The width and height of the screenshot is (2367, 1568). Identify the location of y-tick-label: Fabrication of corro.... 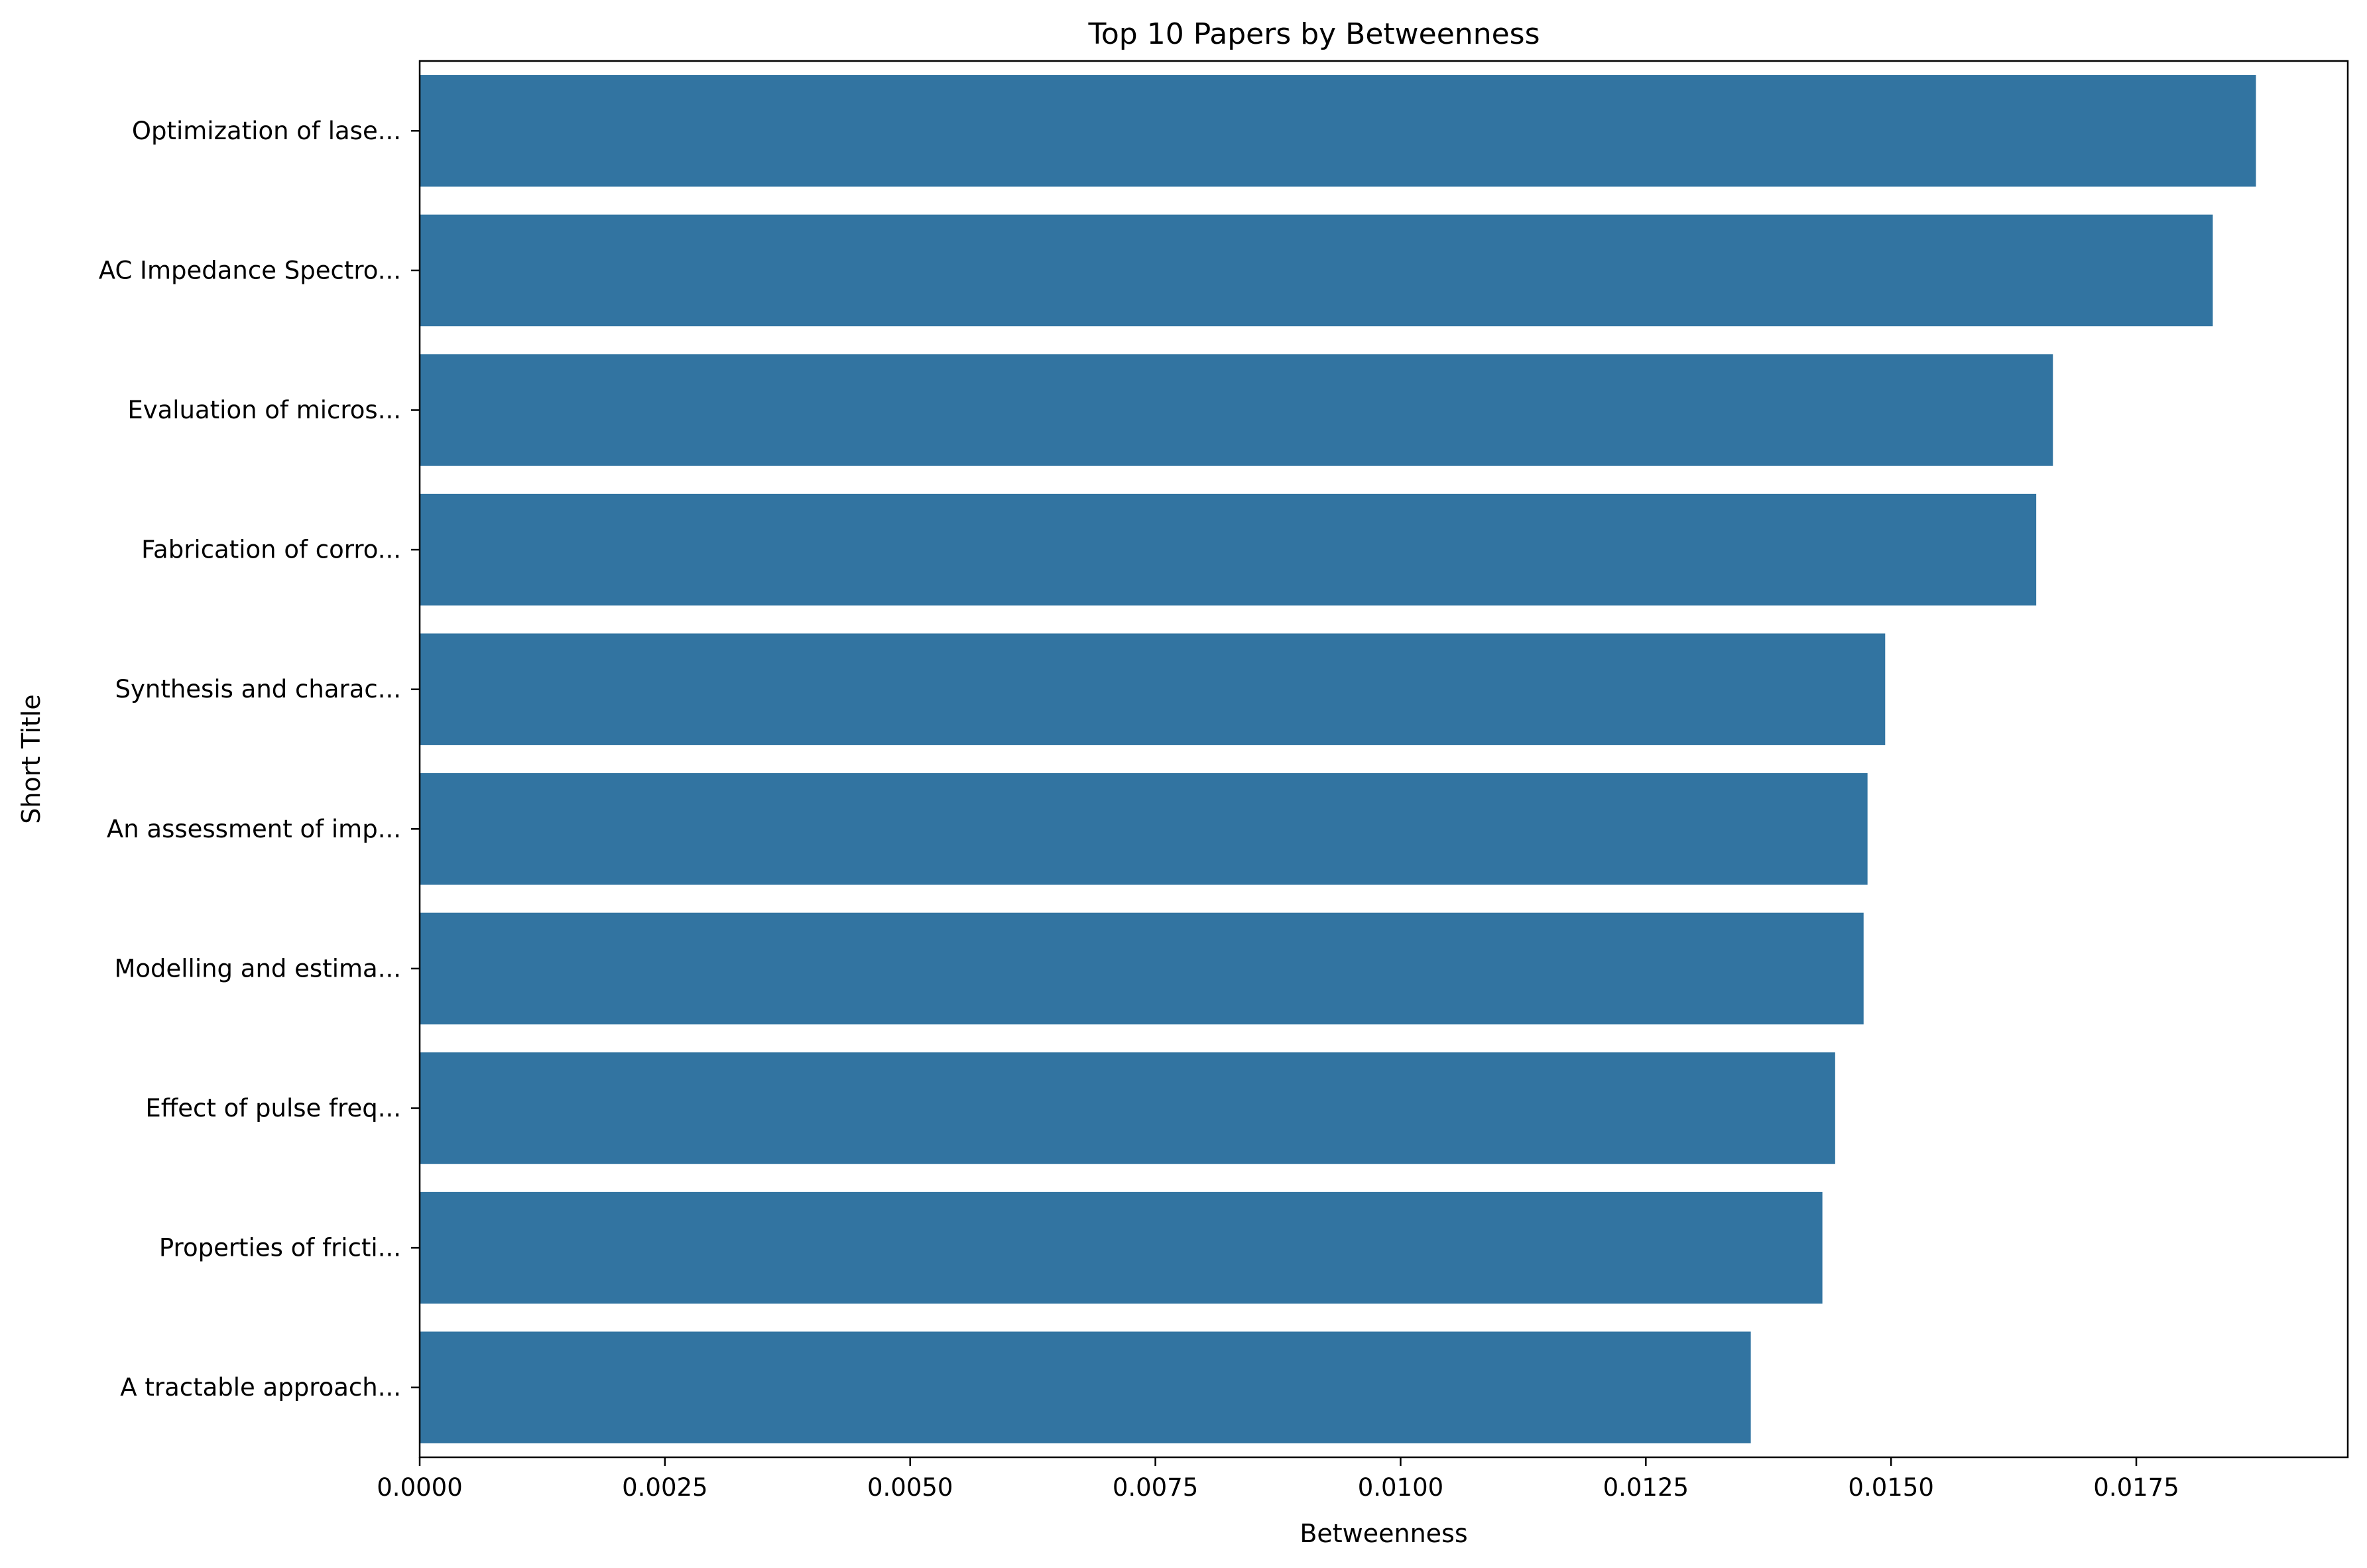
(271, 550).